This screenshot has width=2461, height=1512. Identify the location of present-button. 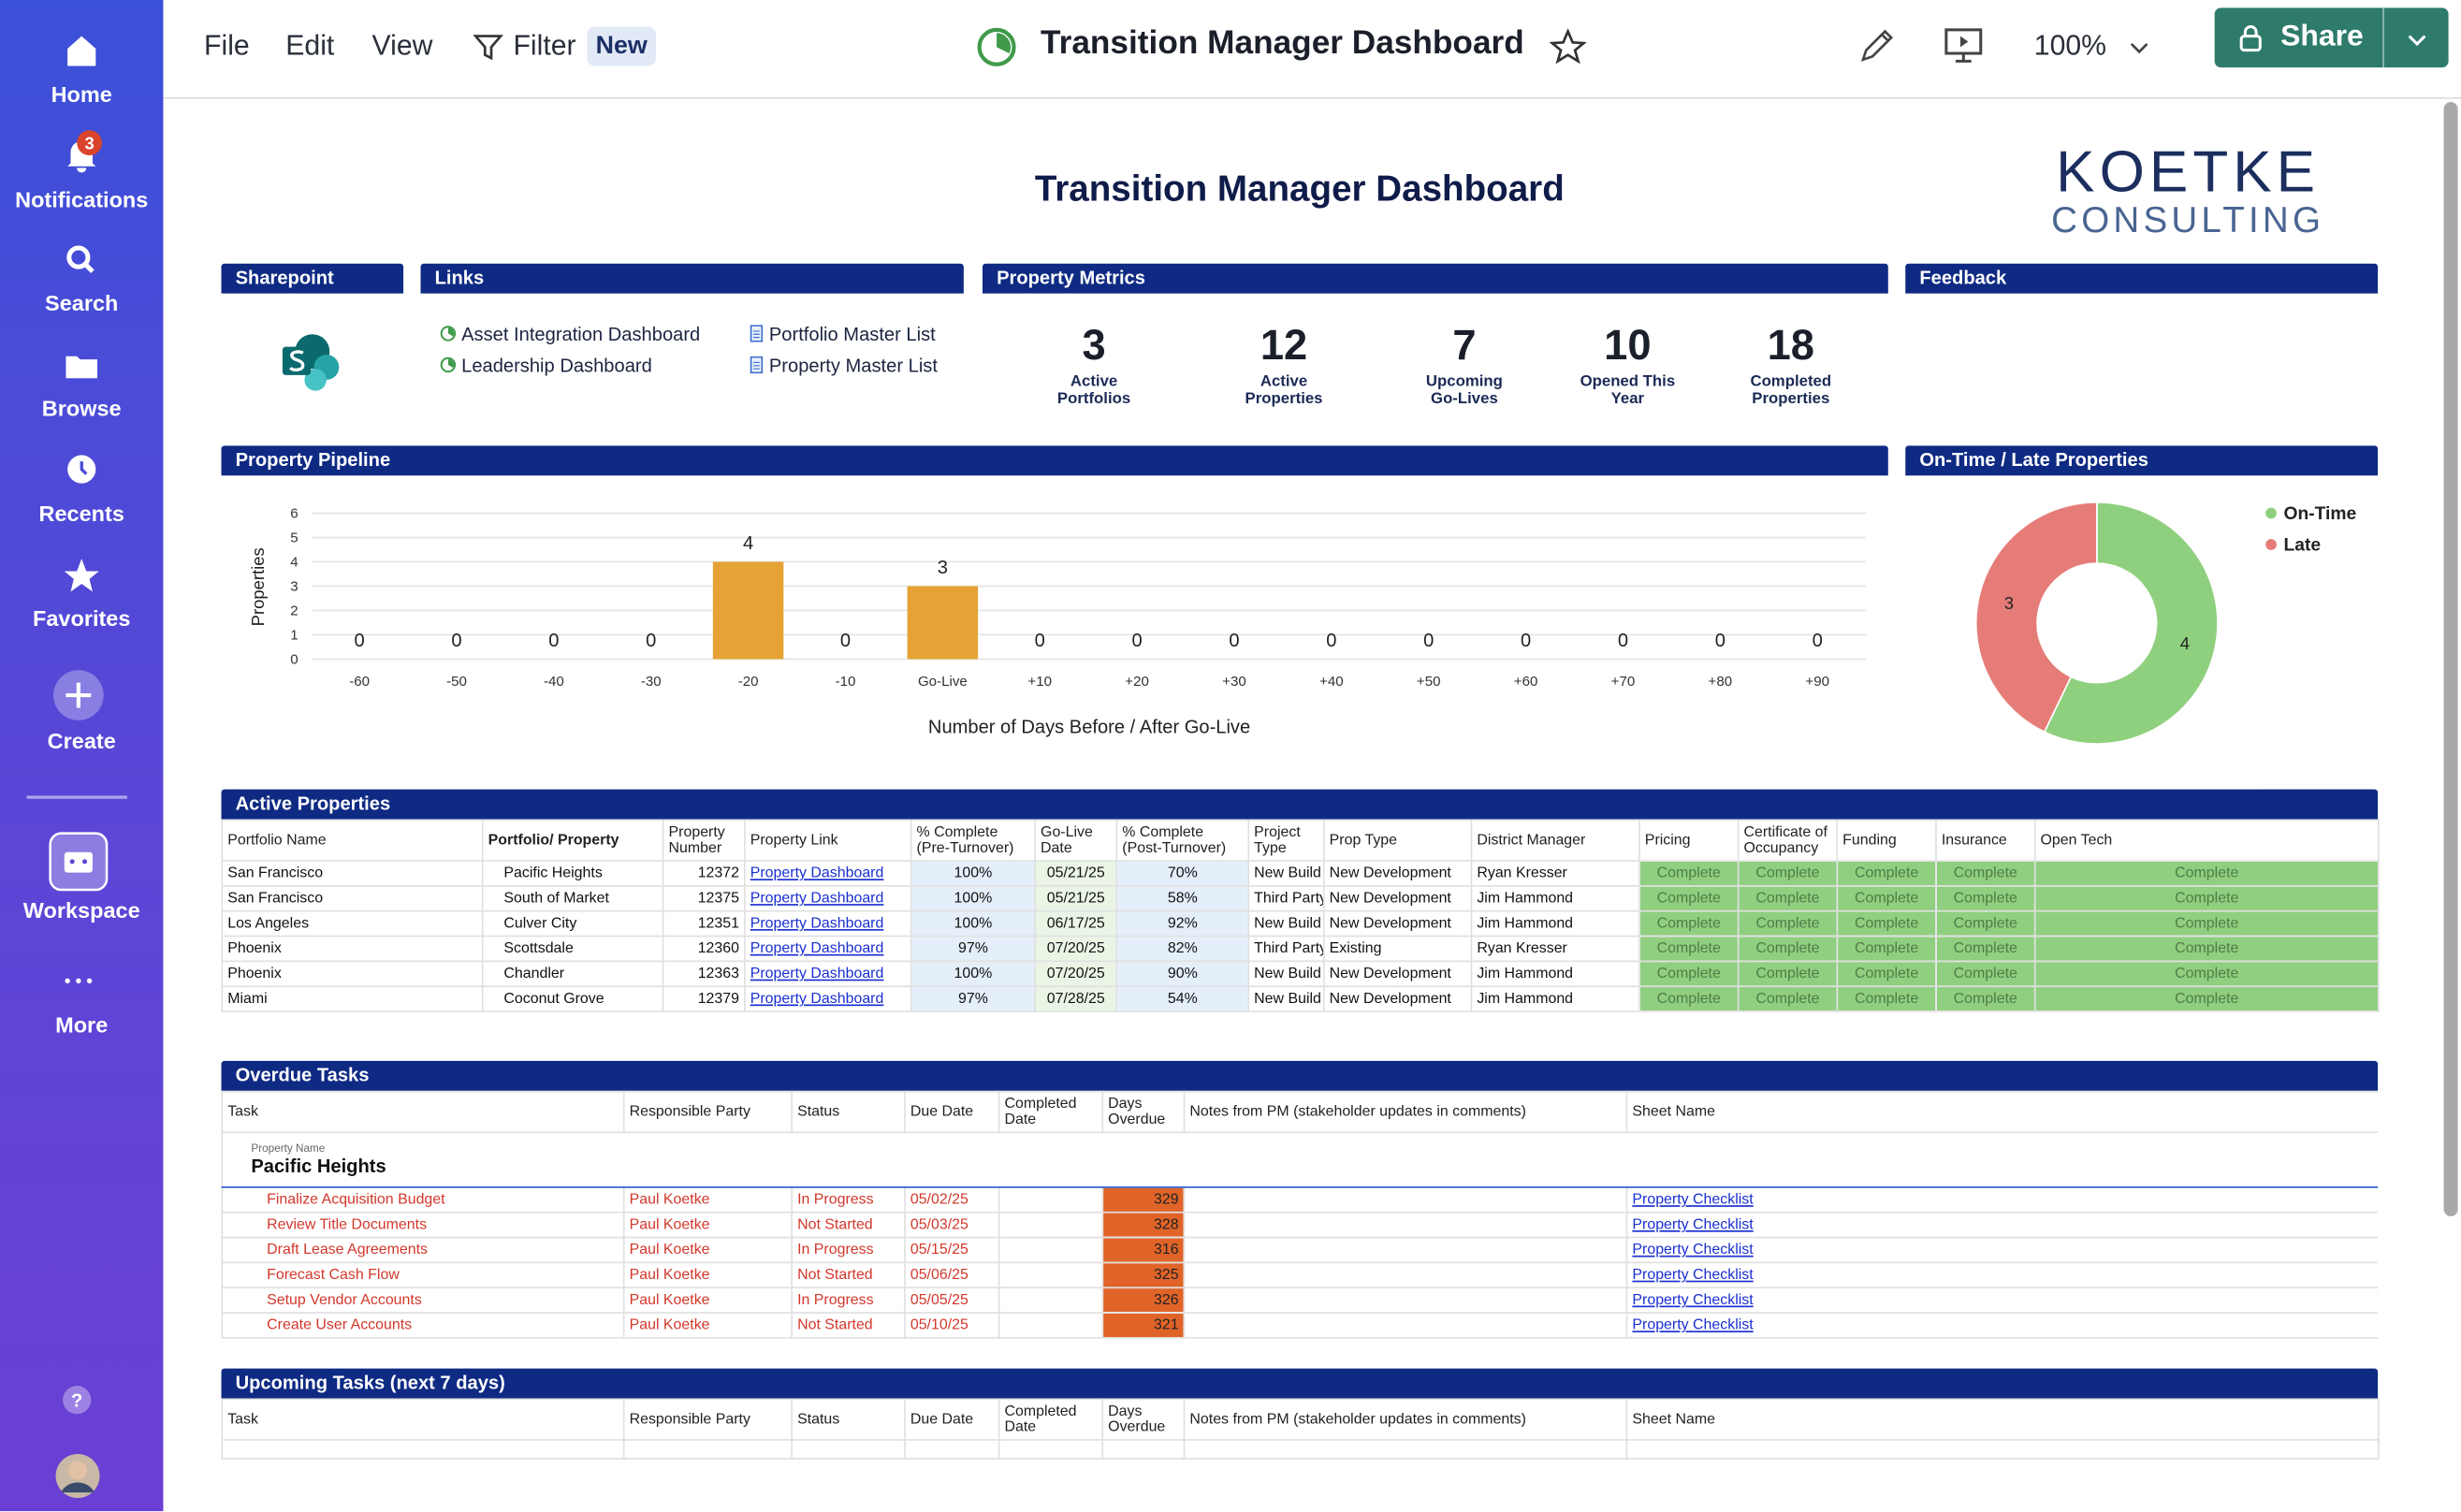
(1964, 45).